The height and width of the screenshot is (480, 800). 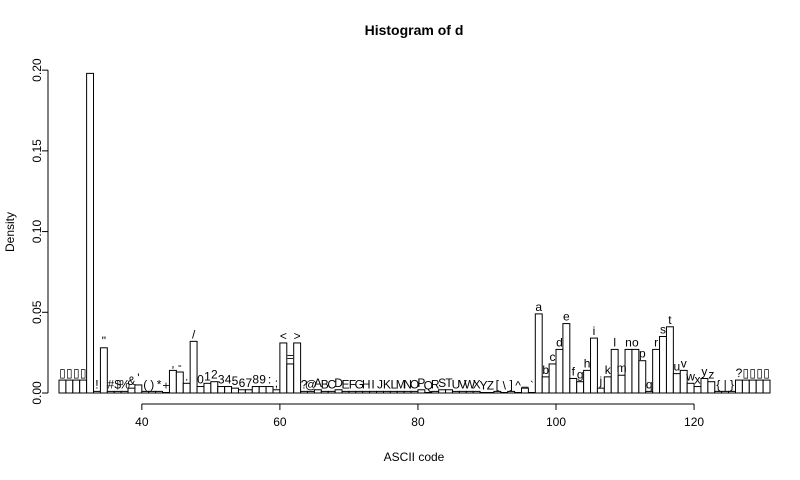 I want to click on y-tick-label: 0.05, so click(x=37, y=312).